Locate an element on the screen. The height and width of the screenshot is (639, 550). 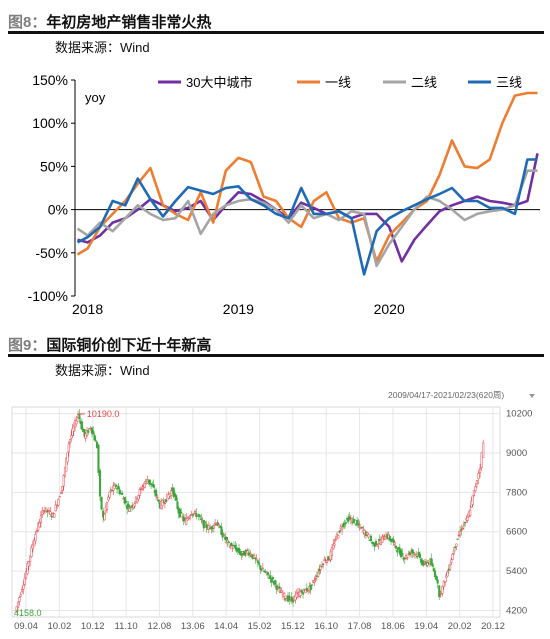
x-tick-label: 18.06 is located at coordinates (393, 626).